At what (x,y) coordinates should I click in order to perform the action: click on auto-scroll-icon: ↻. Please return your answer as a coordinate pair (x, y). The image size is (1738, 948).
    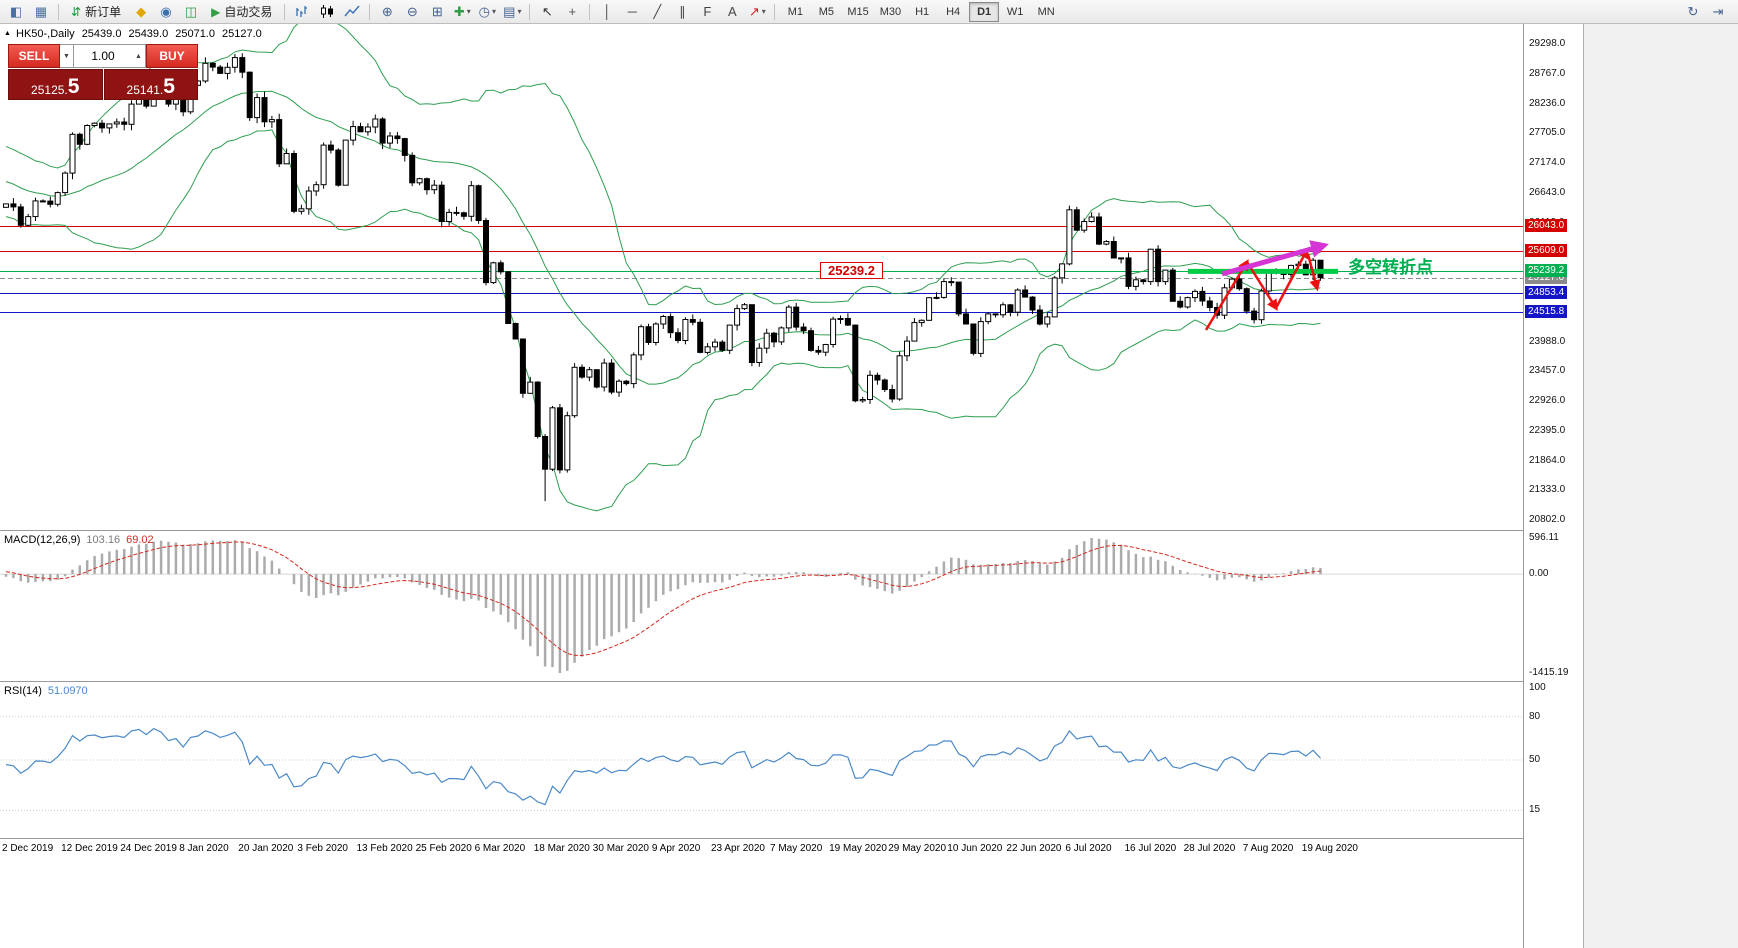
    Looking at the image, I should click on (1693, 11).